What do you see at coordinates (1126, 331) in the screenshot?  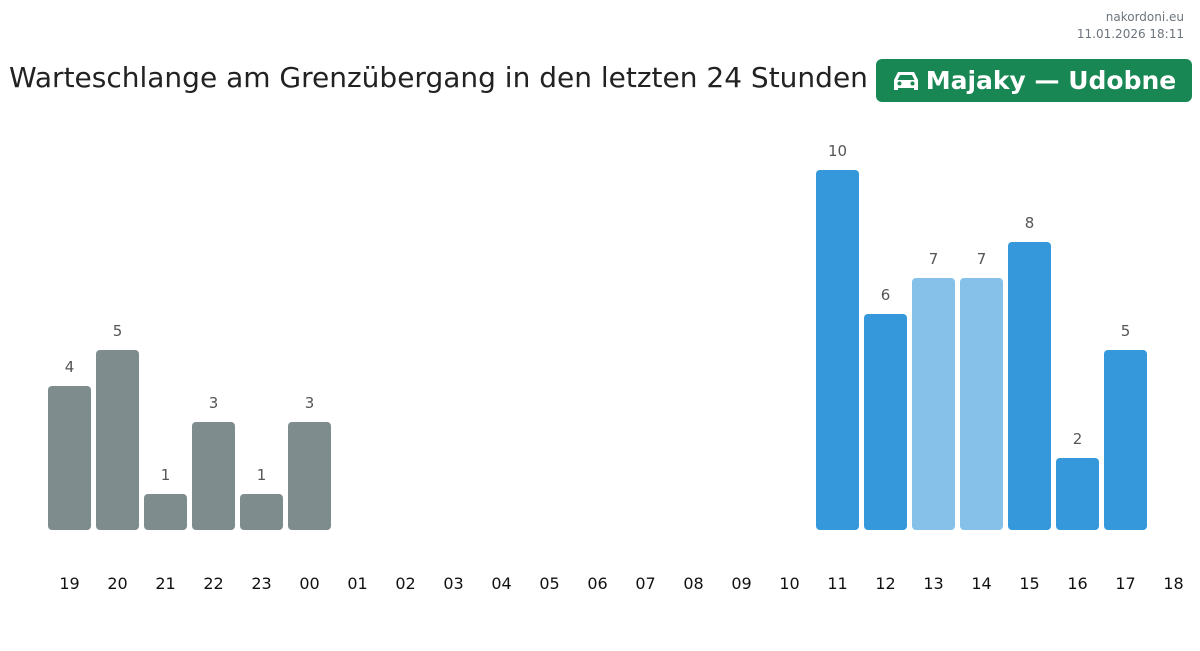 I see `value-label-17: 5` at bounding box center [1126, 331].